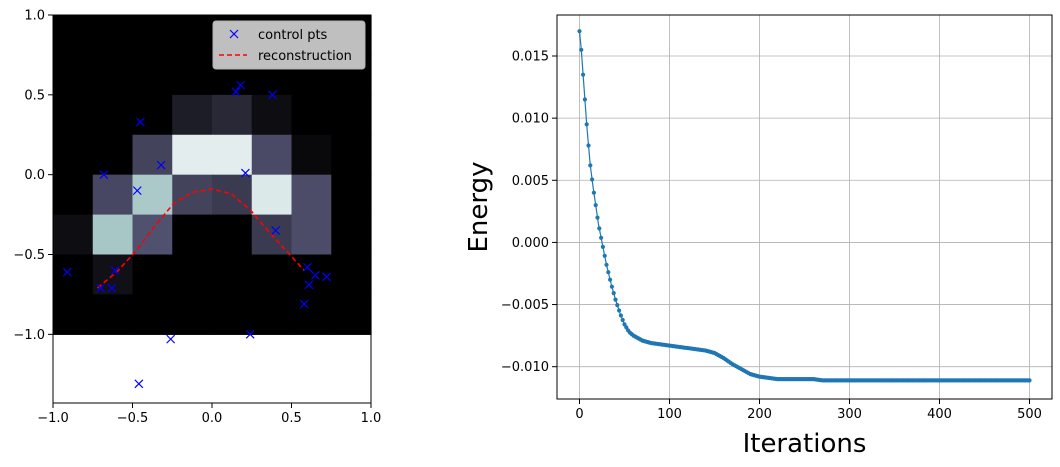 The image size is (1060, 467). What do you see at coordinates (305, 56) in the screenshot?
I see `legend-label-reconstruction: reconstruction` at bounding box center [305, 56].